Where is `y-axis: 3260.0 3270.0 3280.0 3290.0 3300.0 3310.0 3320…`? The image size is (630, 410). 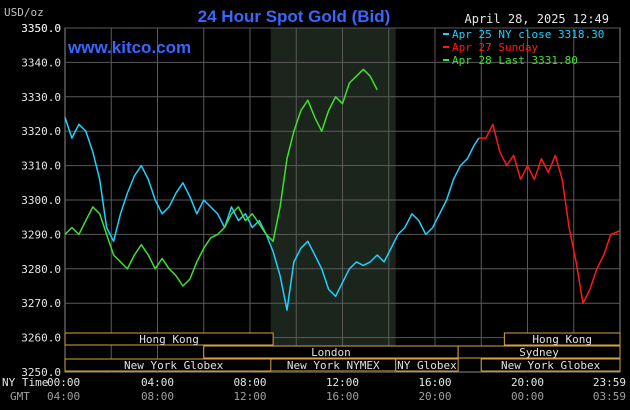
y-axis: 3260.0 3270.0 3280.0 3290.0 3300.0 3310.0 3320… is located at coordinates (41, 200).